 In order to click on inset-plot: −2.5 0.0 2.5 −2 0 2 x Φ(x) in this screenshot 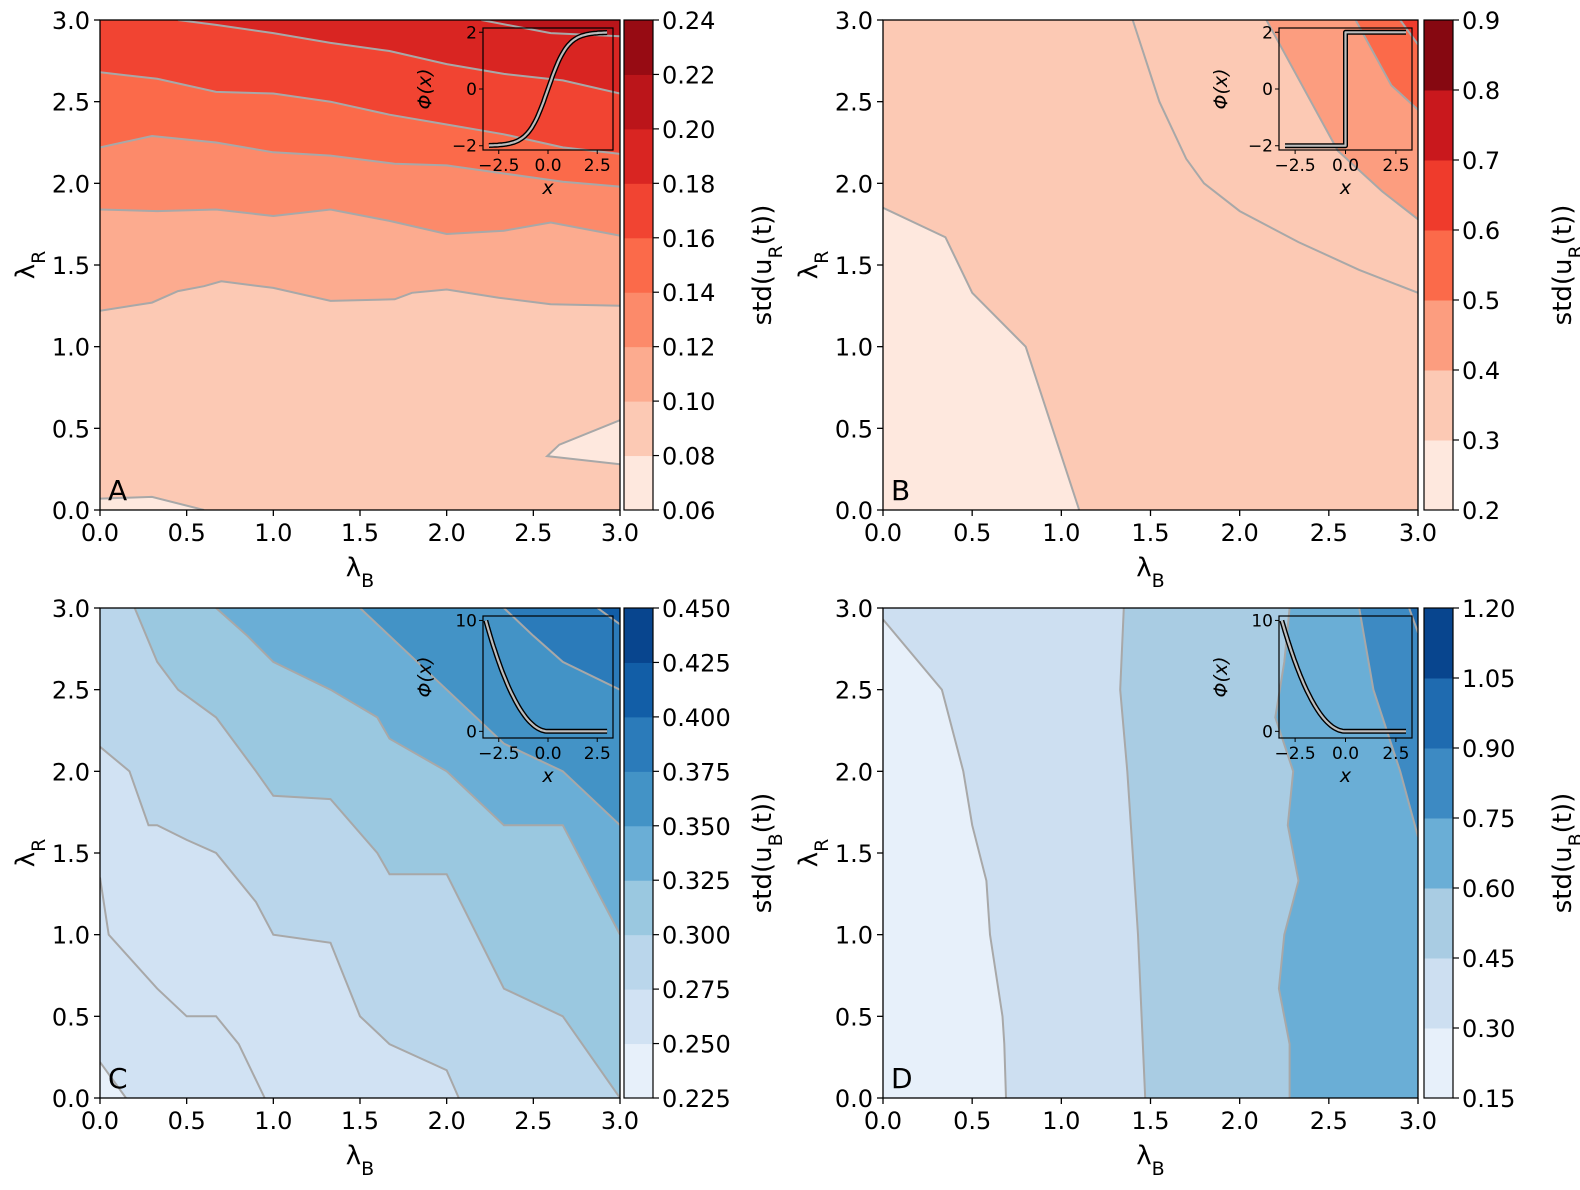, I will do `click(1311, 111)`.